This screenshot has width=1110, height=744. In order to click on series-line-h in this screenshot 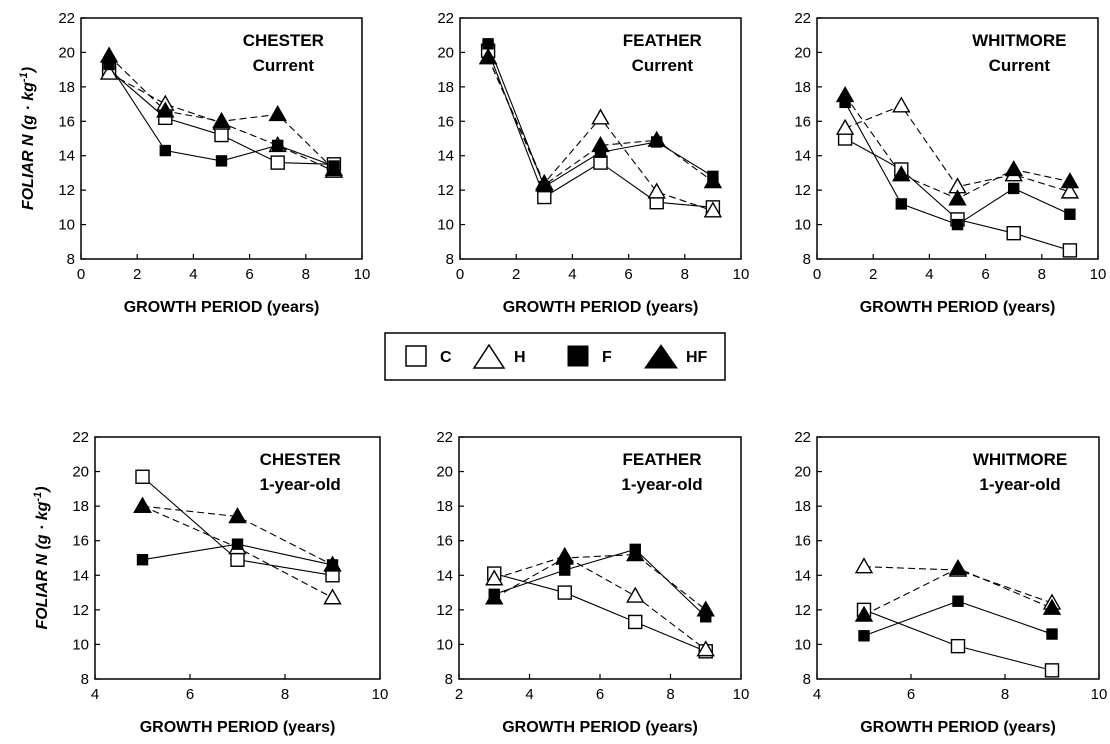, I will do `click(600, 603)`.